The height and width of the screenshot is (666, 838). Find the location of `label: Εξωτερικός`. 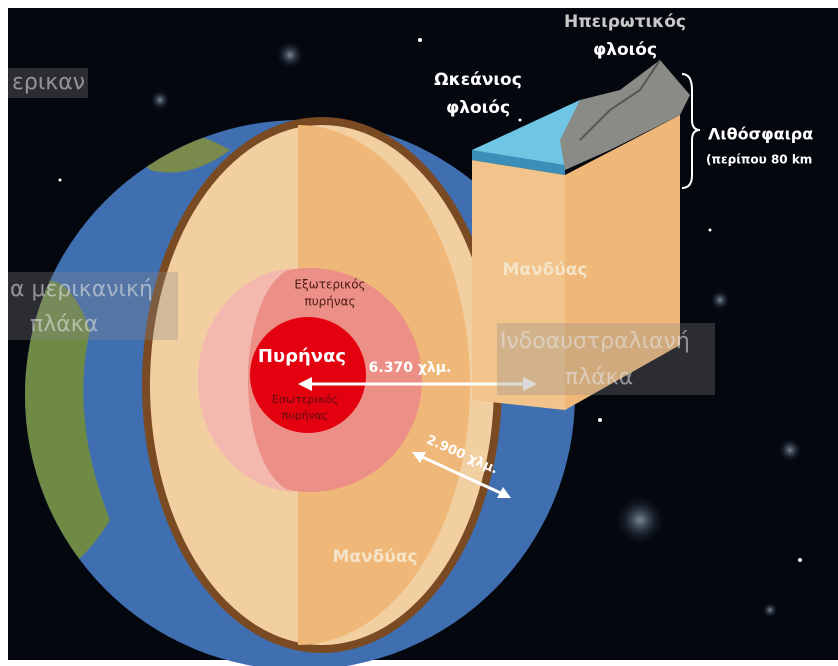

label: Εξωτερικός is located at coordinates (329, 285).